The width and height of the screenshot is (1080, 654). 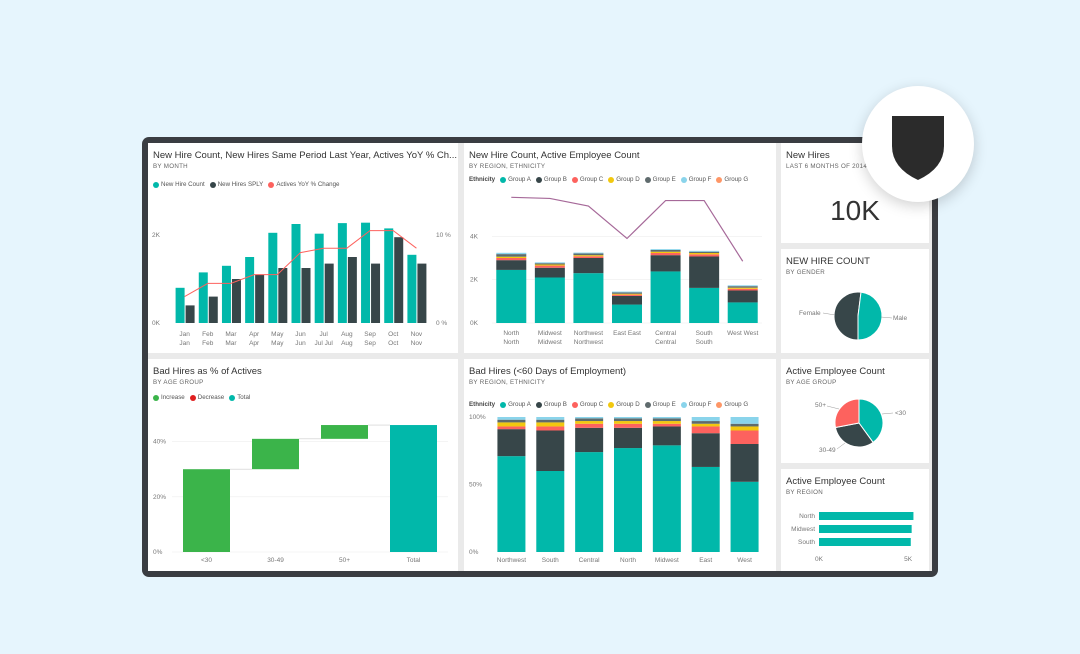 What do you see at coordinates (208, 343) in the screenshot?
I see `x-tick-label: Feb` at bounding box center [208, 343].